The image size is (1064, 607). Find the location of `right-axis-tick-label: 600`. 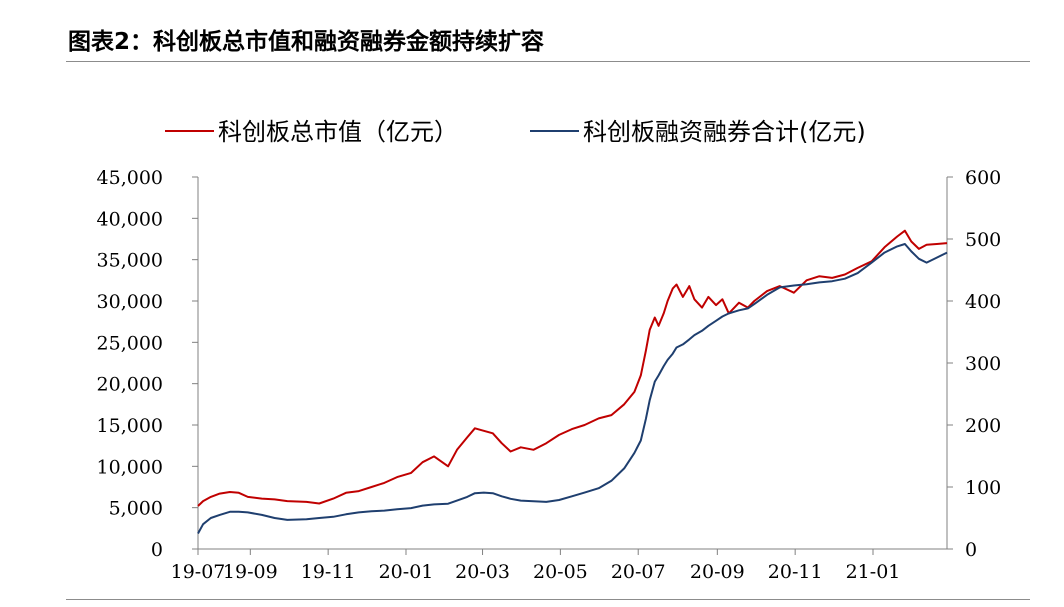

right-axis-tick-label: 600 is located at coordinates (983, 178).